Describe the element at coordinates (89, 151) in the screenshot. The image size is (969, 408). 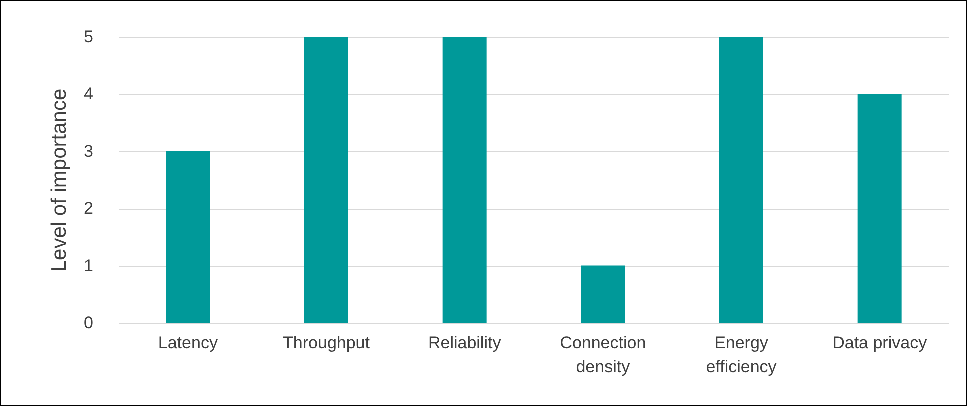
I see `y-tick-label: 3` at that location.